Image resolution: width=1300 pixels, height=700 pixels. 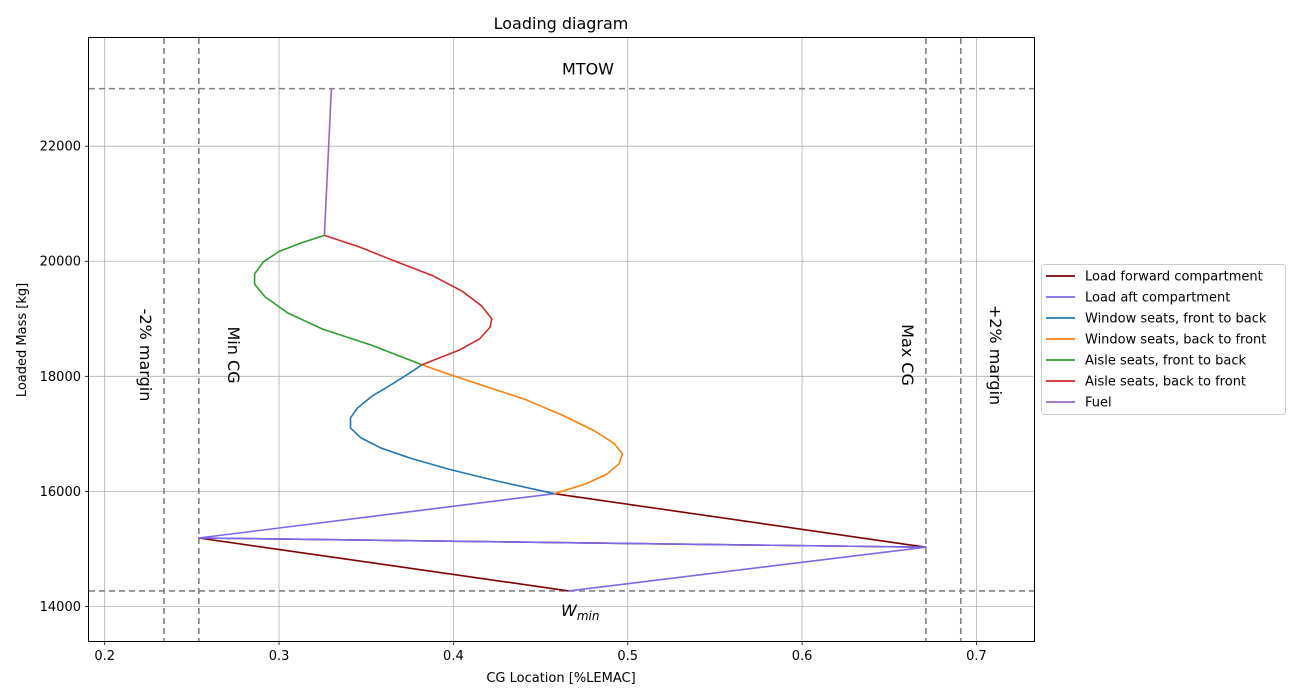 What do you see at coordinates (145, 355) in the screenshot?
I see `vertical-ref-label: -2% margin` at bounding box center [145, 355].